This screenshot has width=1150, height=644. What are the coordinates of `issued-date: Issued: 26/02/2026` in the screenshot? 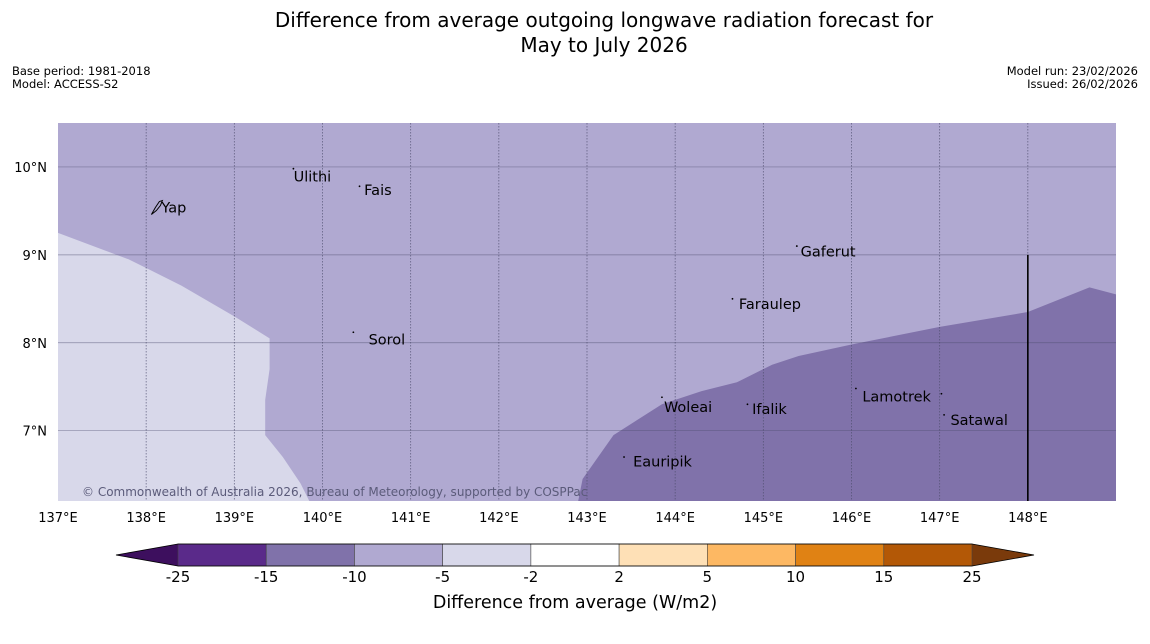 It's located at (1082, 84).